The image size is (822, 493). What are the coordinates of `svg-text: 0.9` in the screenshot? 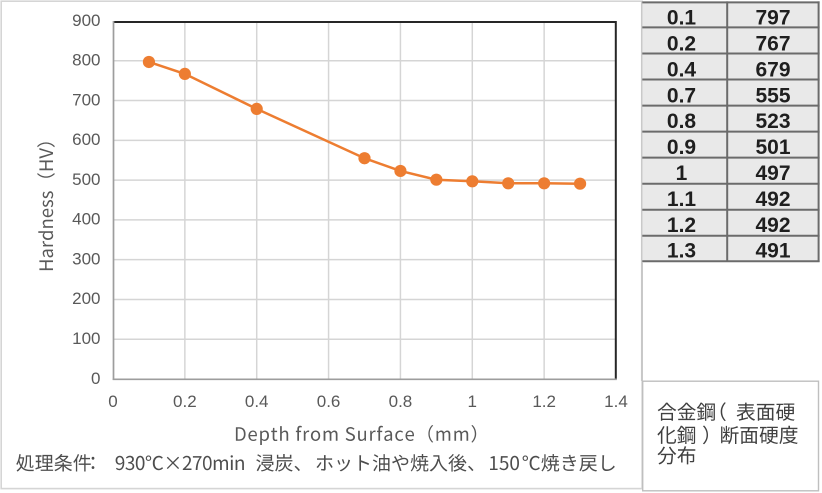 It's located at (681, 147).